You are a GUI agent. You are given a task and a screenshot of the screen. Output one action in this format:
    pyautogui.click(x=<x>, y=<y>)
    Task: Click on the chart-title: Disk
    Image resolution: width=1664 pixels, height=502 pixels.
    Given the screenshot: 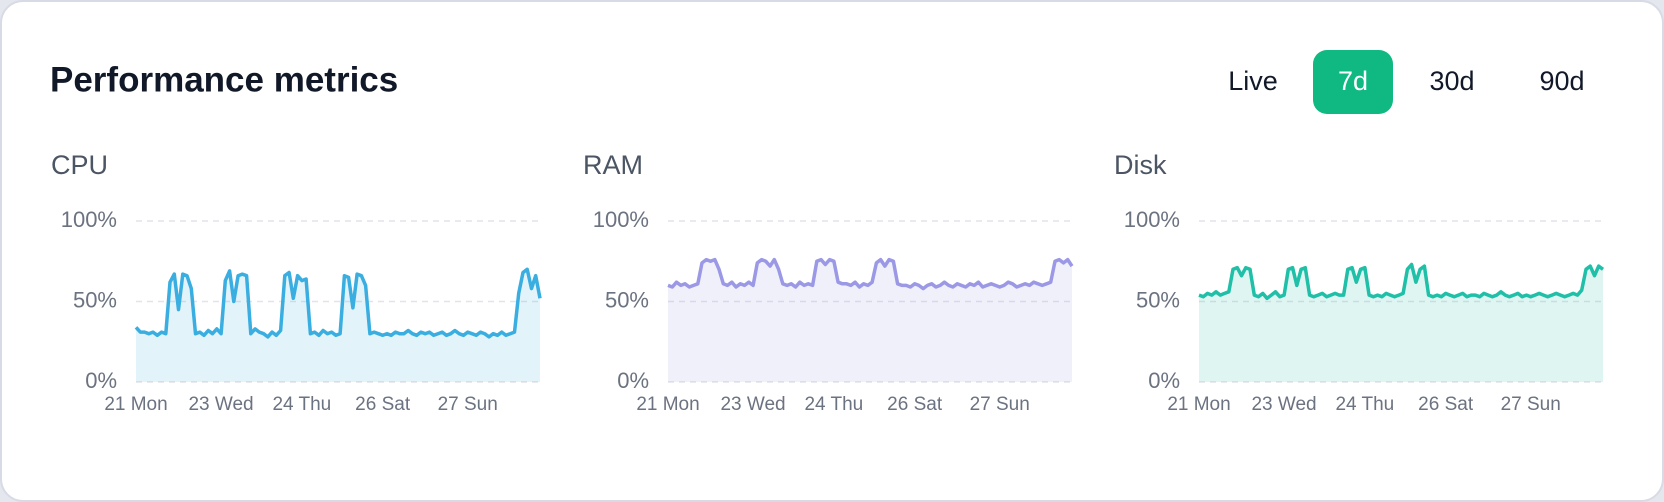 What is the action you would take?
    pyautogui.click(x=1140, y=165)
    